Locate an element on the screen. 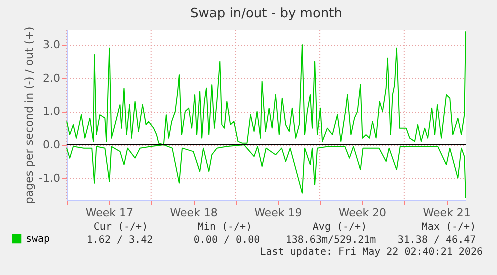 This screenshot has height=275, width=497. y-tick-label: 0.0 is located at coordinates (51, 145).